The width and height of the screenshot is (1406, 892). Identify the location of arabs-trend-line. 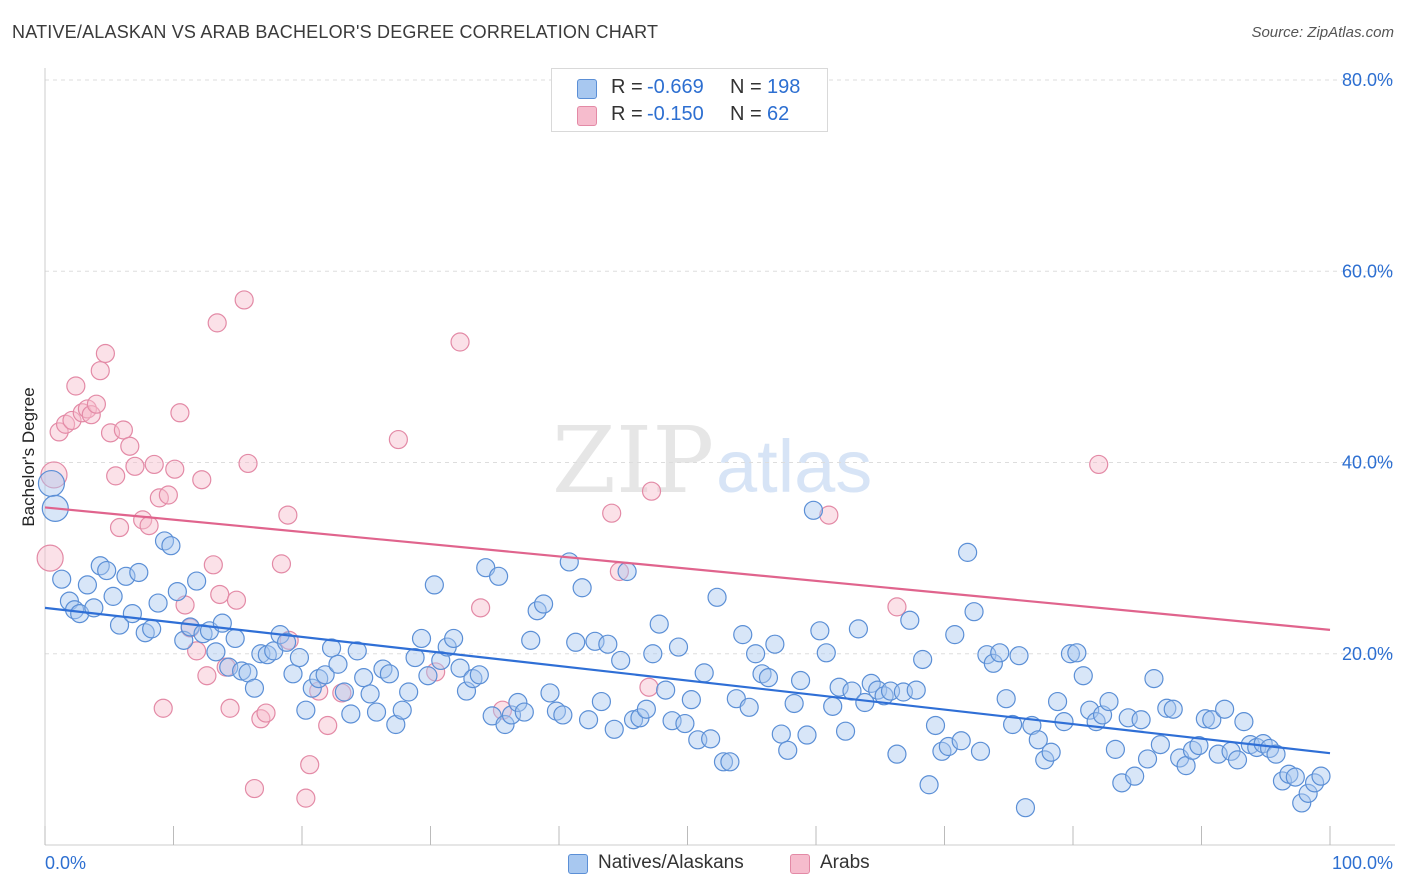
(687, 568).